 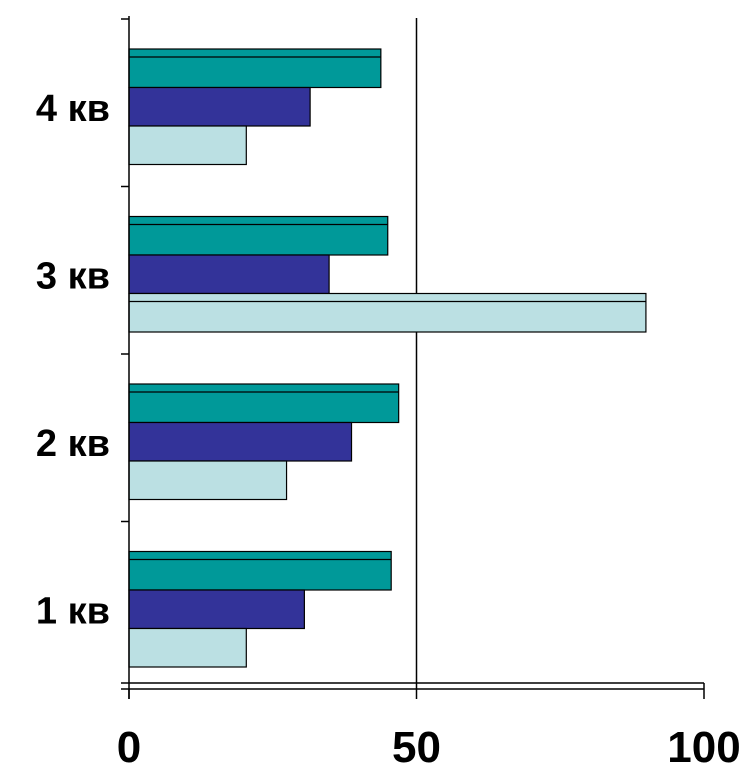 What do you see at coordinates (73, 109) in the screenshot?
I see `category-label: 4 кв` at bounding box center [73, 109].